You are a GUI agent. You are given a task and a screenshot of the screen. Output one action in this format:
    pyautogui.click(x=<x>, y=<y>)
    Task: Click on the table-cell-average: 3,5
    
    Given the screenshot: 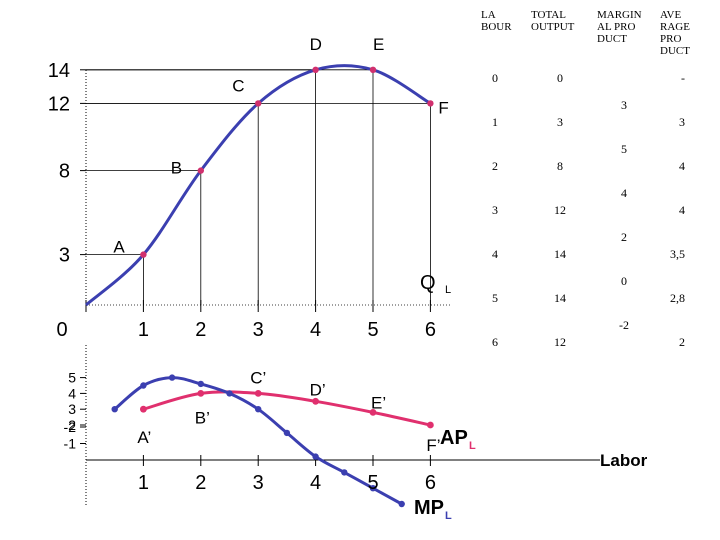 What is the action you would take?
    pyautogui.click(x=677, y=254)
    